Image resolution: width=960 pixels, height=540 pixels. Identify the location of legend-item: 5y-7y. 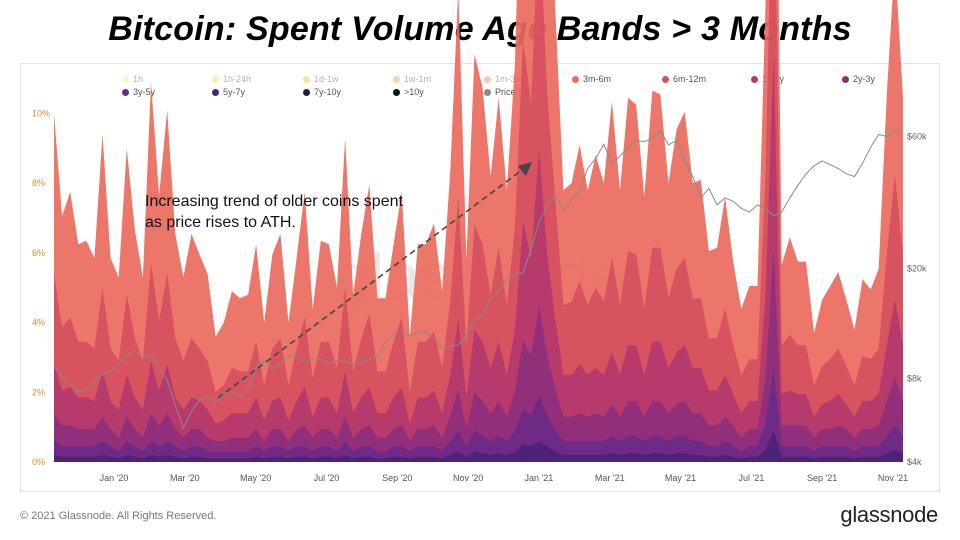
(228, 92).